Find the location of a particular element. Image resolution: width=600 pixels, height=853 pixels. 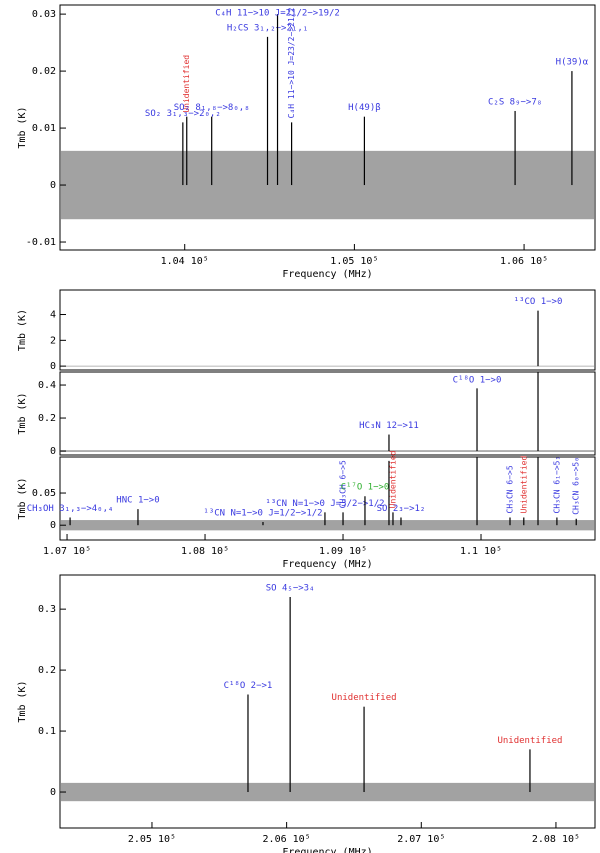

x-tick-label: 1.1 10⁵ is located at coordinates (481, 551).